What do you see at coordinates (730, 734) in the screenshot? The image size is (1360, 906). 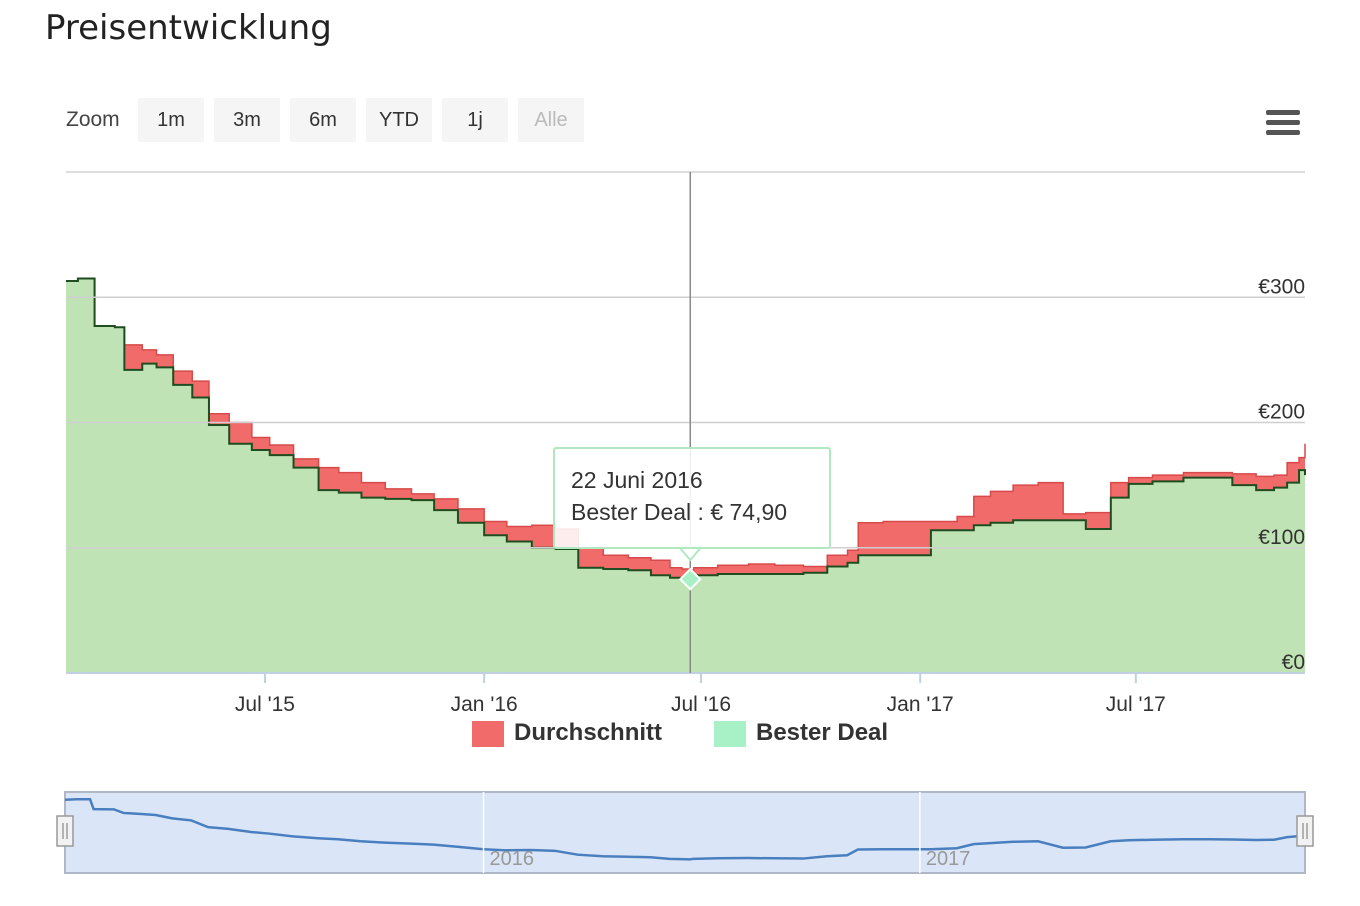 I see `legend-swatch-bester-deal` at bounding box center [730, 734].